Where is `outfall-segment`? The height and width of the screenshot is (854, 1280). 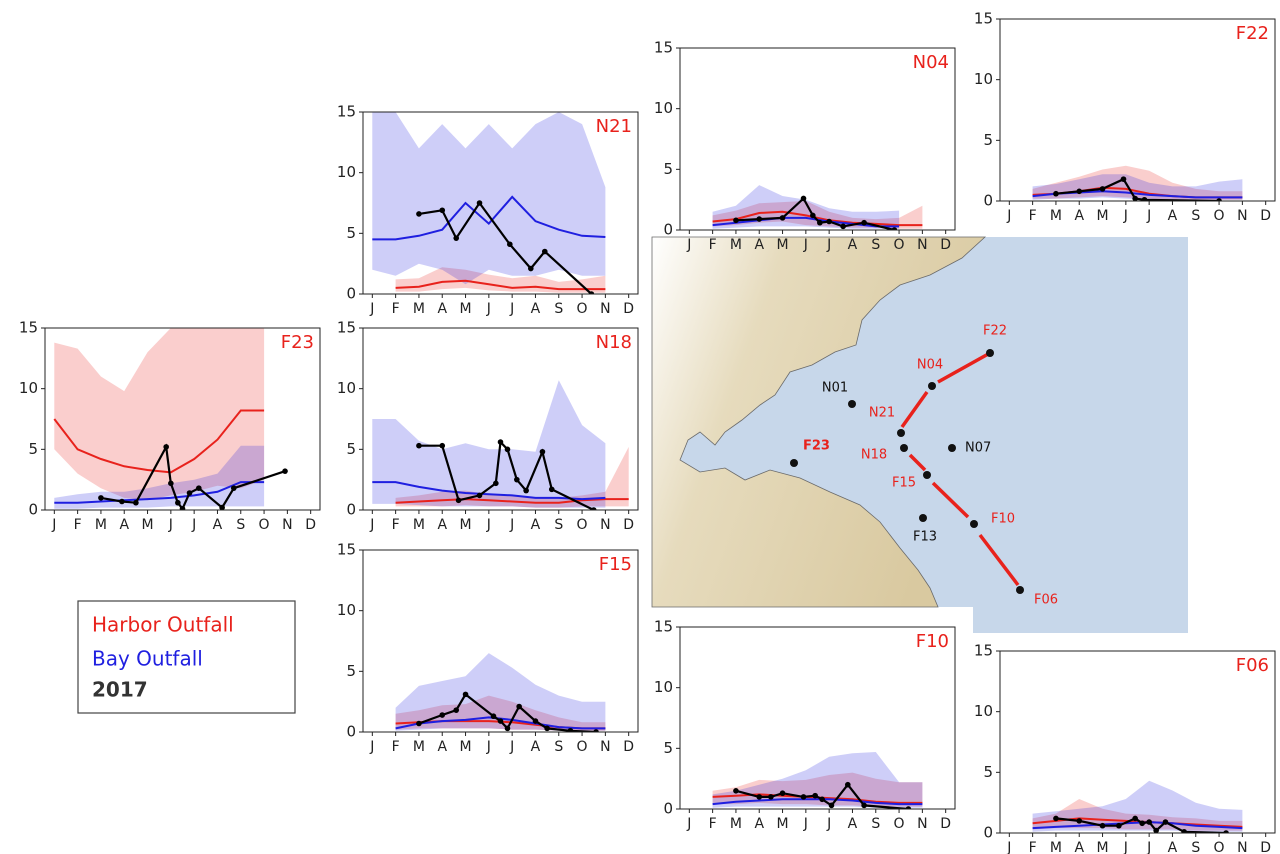
outfall-segment is located at coordinates (914, 409).